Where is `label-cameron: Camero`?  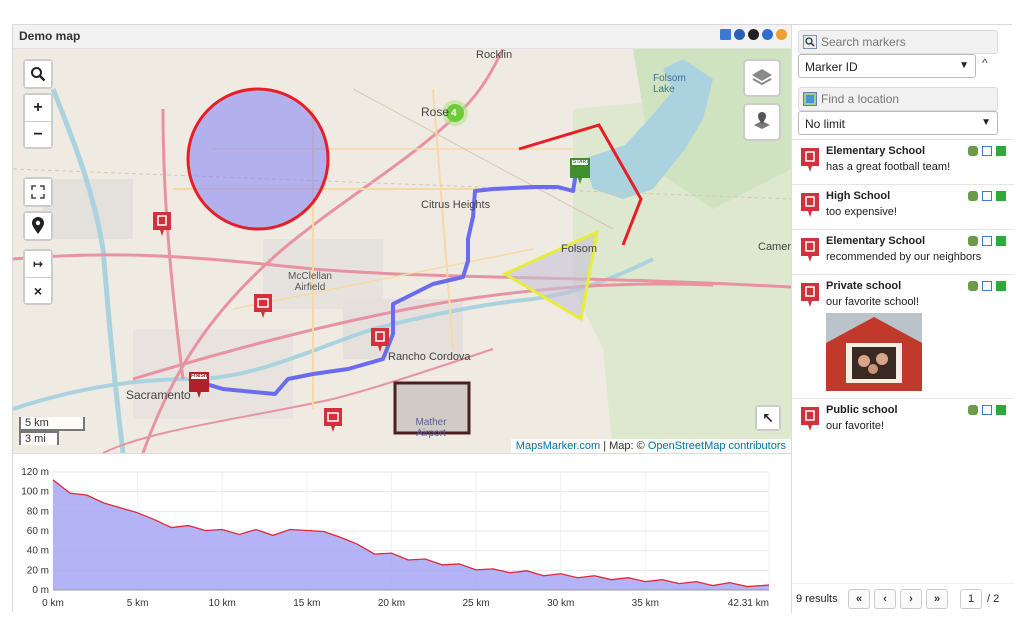
label-cameron: Camero is located at coordinates (774, 247).